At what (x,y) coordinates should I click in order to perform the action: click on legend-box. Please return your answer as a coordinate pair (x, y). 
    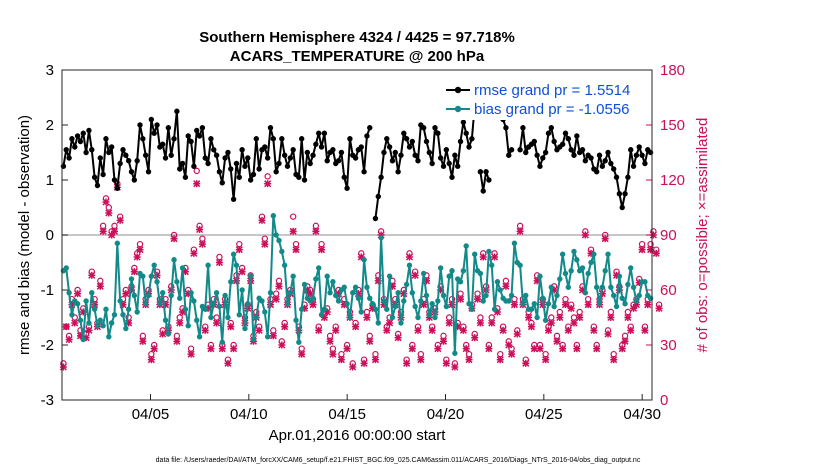
    Looking at the image, I should click on (543, 99).